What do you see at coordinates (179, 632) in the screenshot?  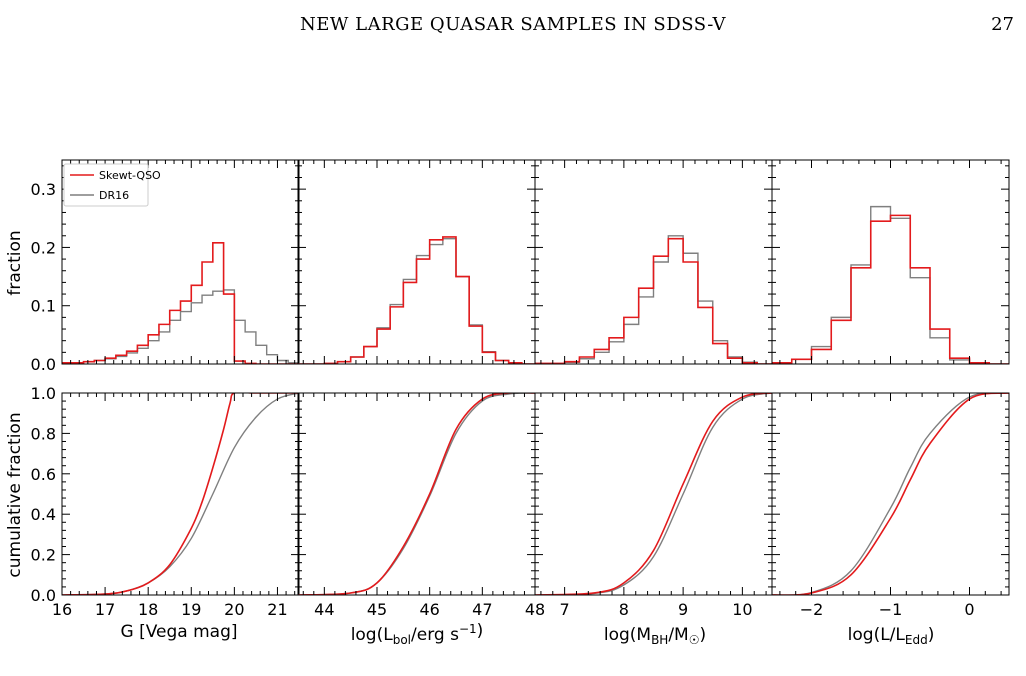 I see `xlabel-g: G [Vega mag]` at bounding box center [179, 632].